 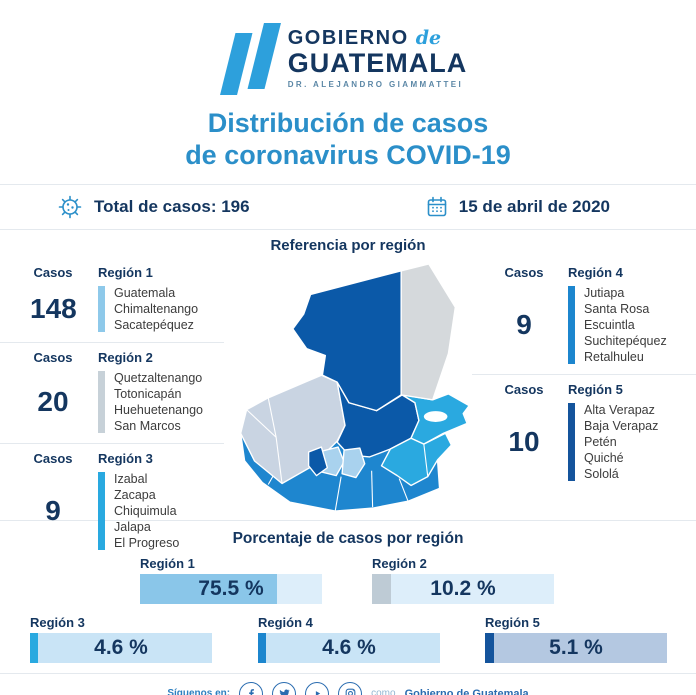 What do you see at coordinates (383, 691) in the screenshot?
I see `como-label: como` at bounding box center [383, 691].